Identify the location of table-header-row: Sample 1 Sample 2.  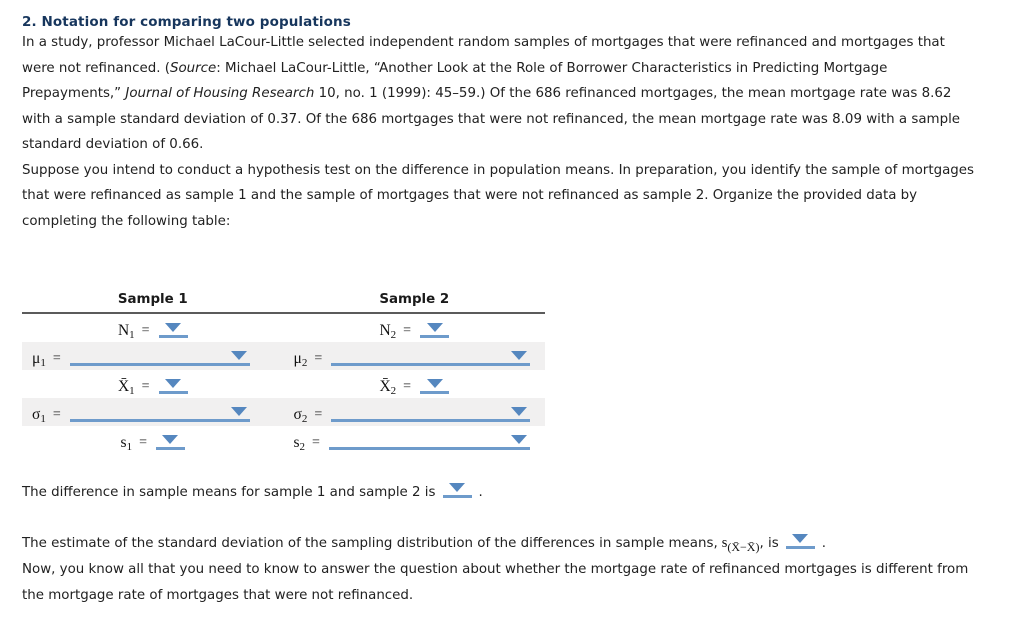
(283, 302).